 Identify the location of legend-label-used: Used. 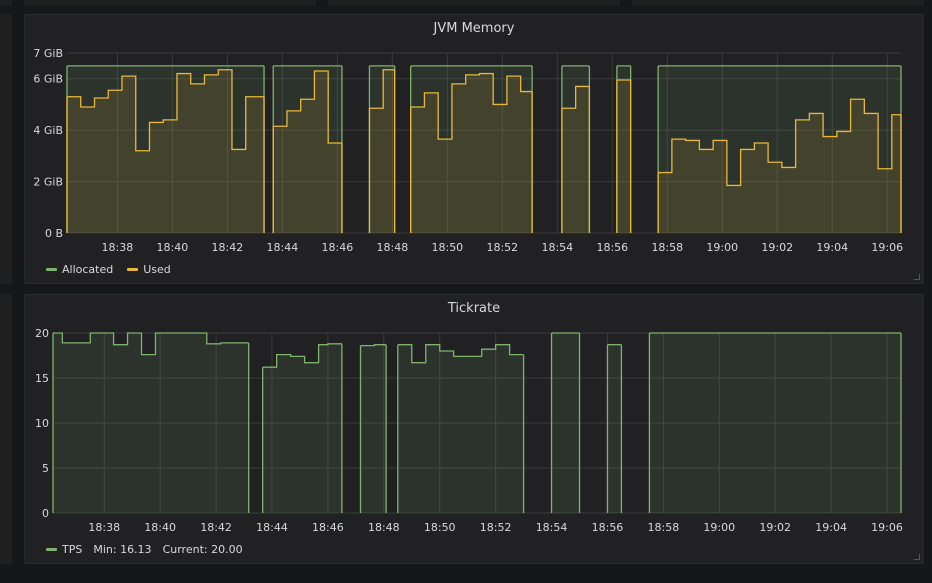
(157, 269).